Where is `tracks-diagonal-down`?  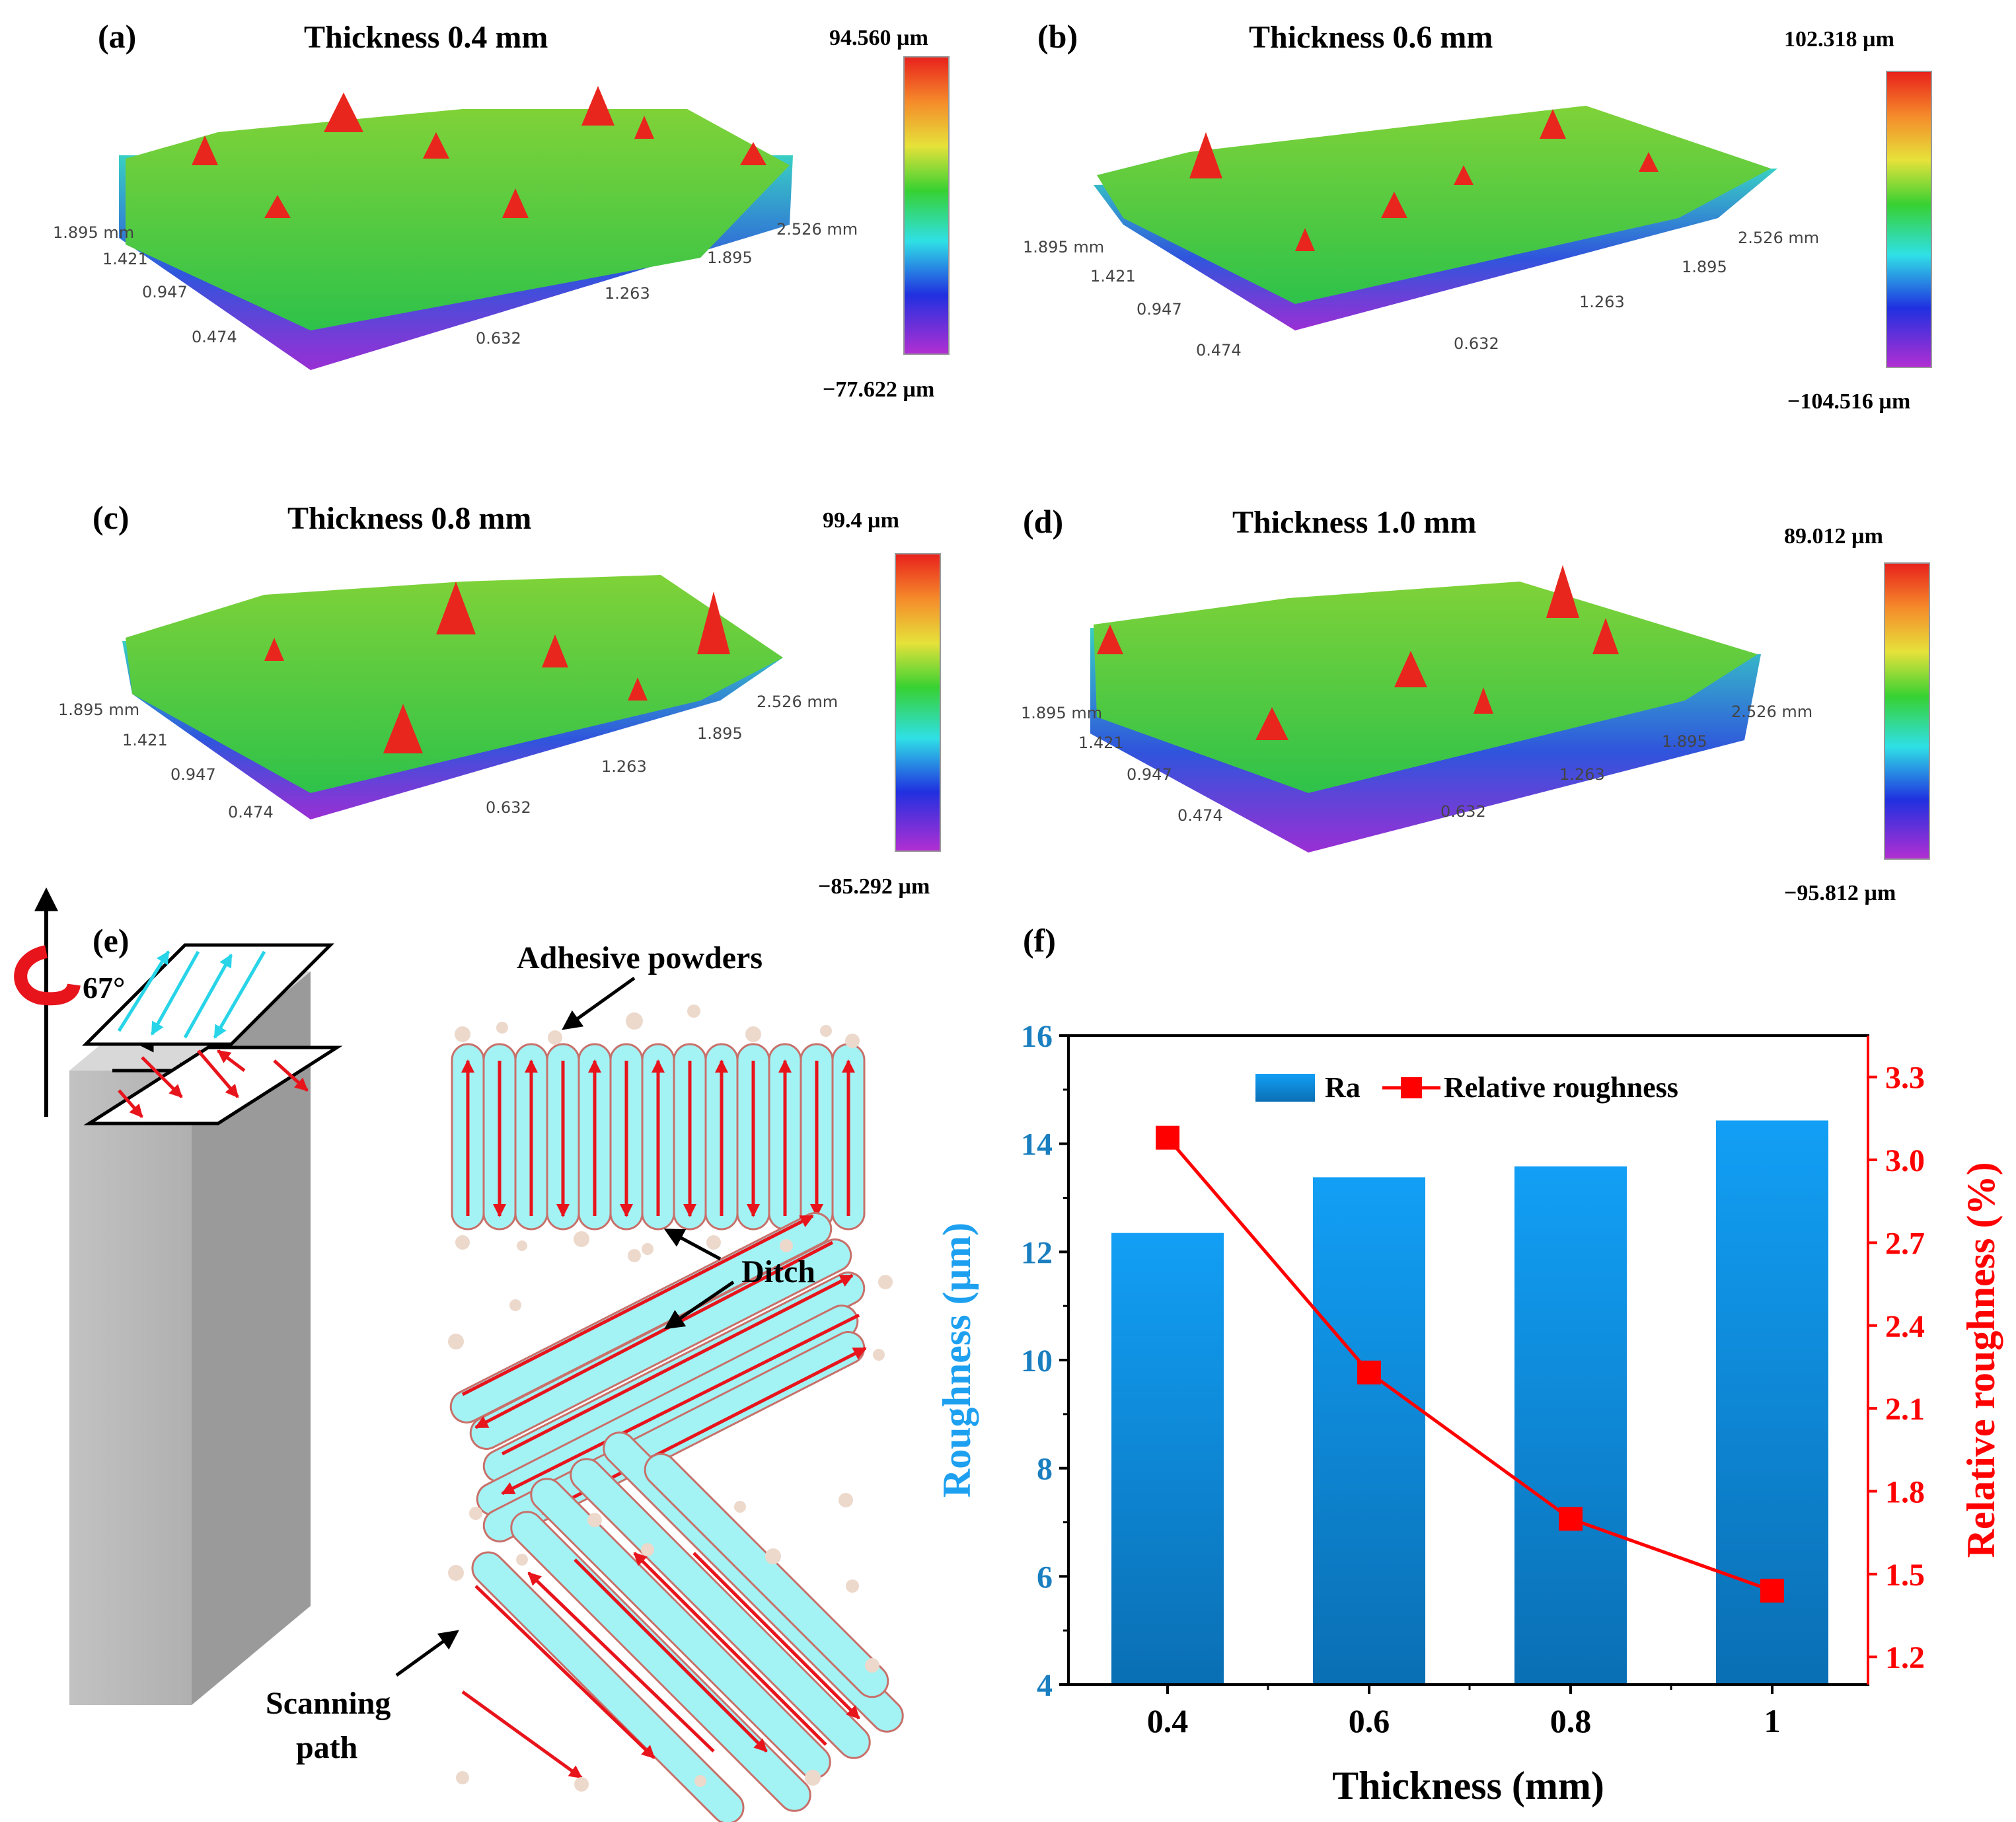 tracks-diagonal-down is located at coordinates (682, 1626).